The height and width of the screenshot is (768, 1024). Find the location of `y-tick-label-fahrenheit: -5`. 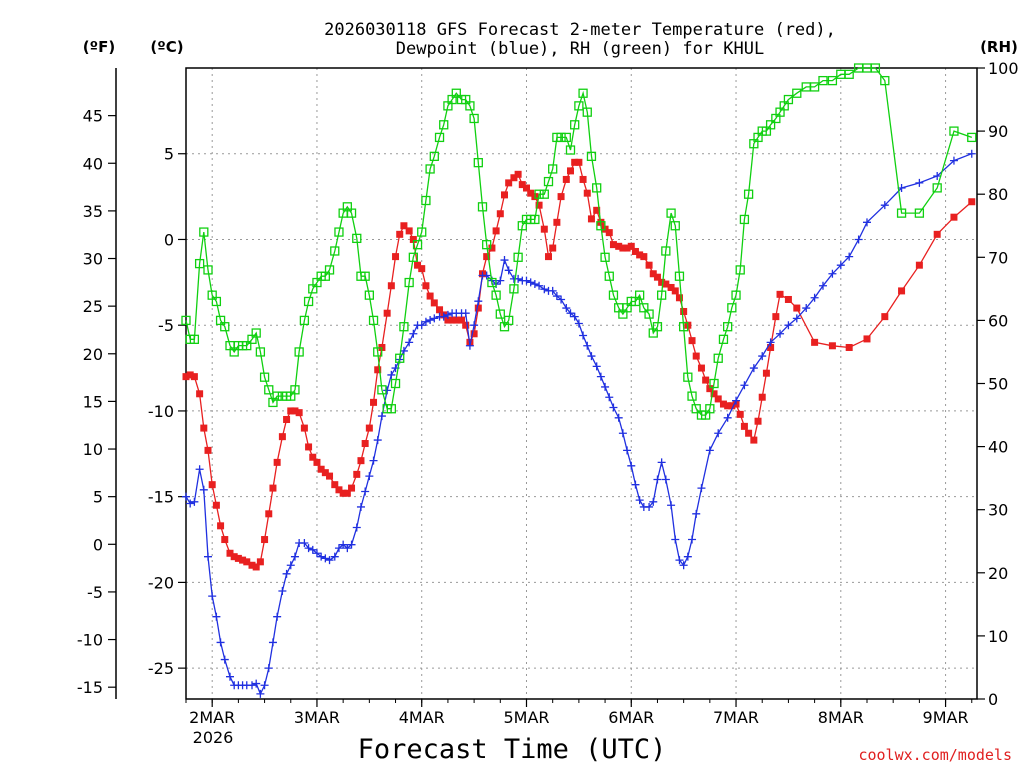

y-tick-label-fahrenheit: -5 is located at coordinates (95, 592).